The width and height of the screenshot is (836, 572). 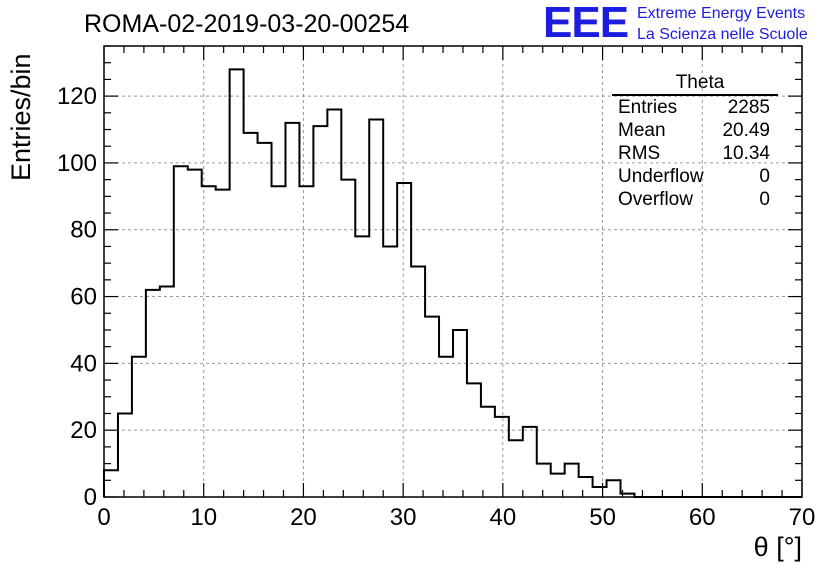 I want to click on stats-row-rms: RMS 10.34, so click(x=695, y=153).